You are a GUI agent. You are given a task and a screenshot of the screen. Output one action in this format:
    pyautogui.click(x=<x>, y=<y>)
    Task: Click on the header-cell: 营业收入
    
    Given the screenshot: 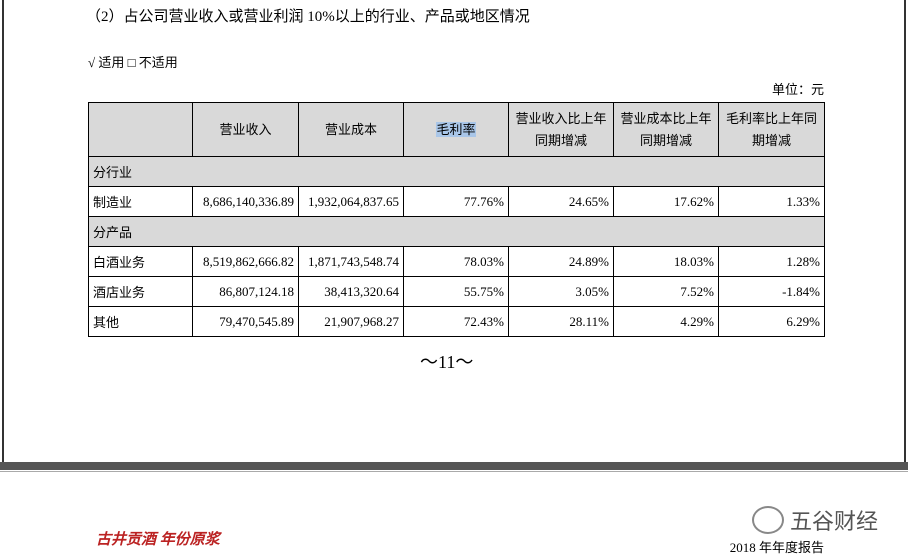 What is the action you would take?
    pyautogui.click(x=245, y=129)
    